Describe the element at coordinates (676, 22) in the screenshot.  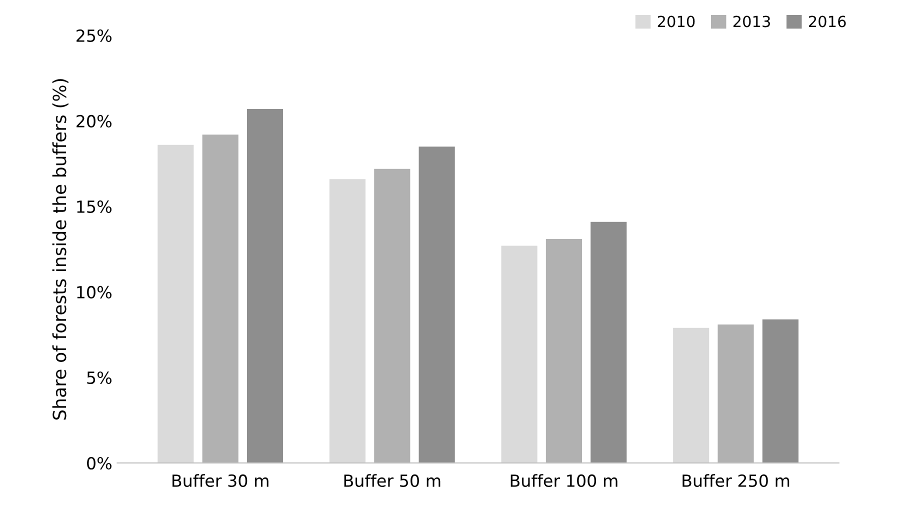
I see `legend-label: 2010` at that location.